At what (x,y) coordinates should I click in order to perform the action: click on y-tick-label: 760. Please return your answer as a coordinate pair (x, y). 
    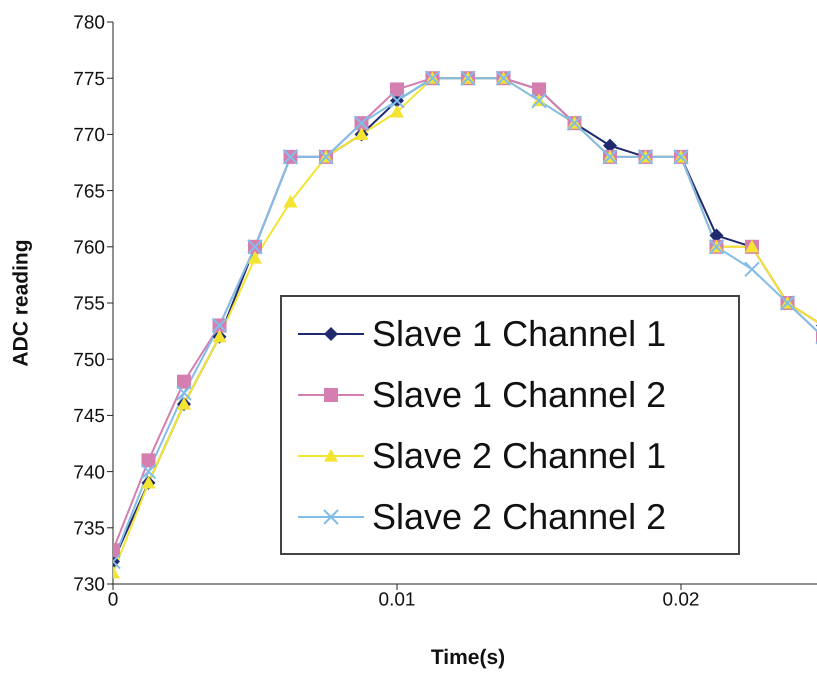
    Looking at the image, I should click on (89, 248).